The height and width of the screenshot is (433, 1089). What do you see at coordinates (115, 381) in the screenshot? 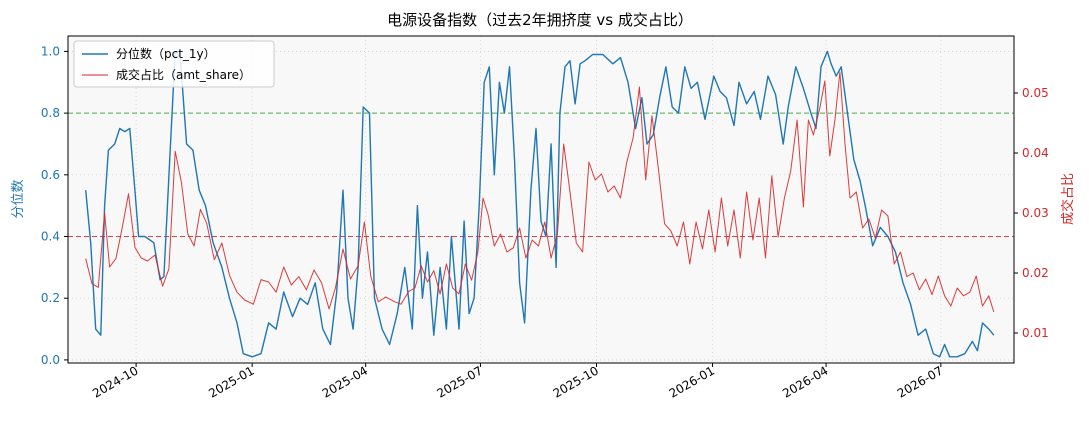
I see `x-tick-label: 2024-10` at bounding box center [115, 381].